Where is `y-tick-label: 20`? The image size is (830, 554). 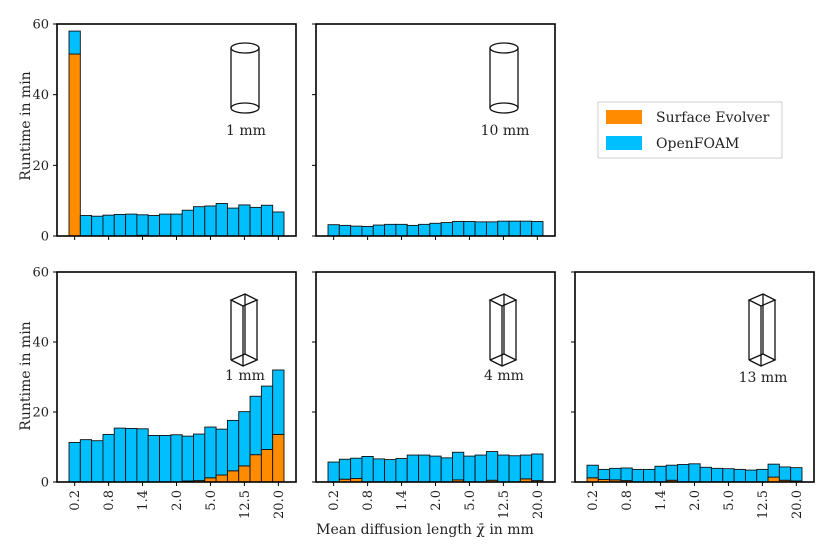
y-tick-label: 20 is located at coordinates (40, 413).